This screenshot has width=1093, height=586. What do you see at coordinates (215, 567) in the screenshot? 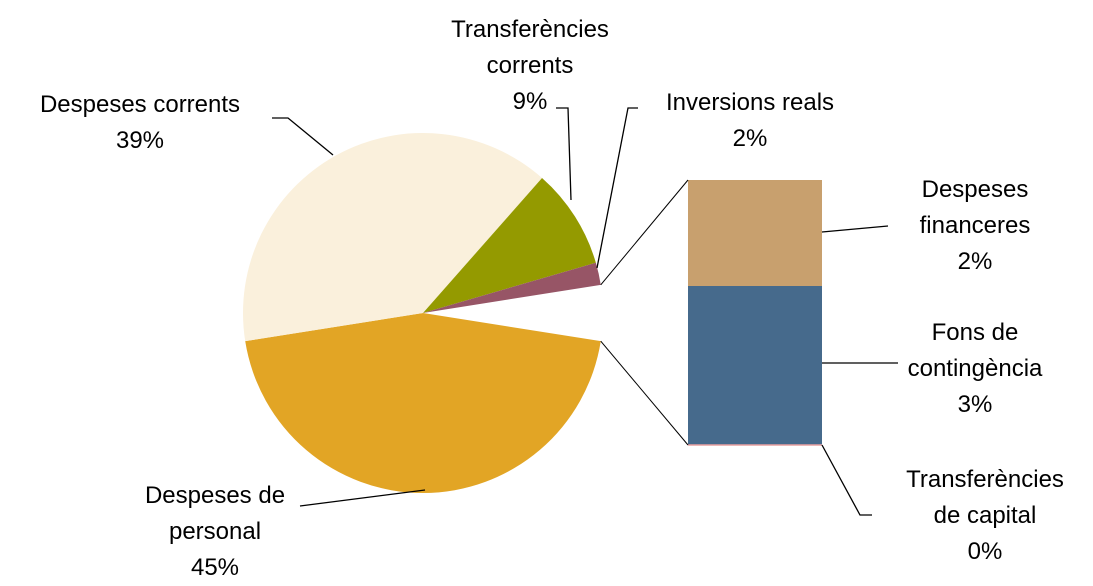
I see `label-value: 45%` at bounding box center [215, 567].